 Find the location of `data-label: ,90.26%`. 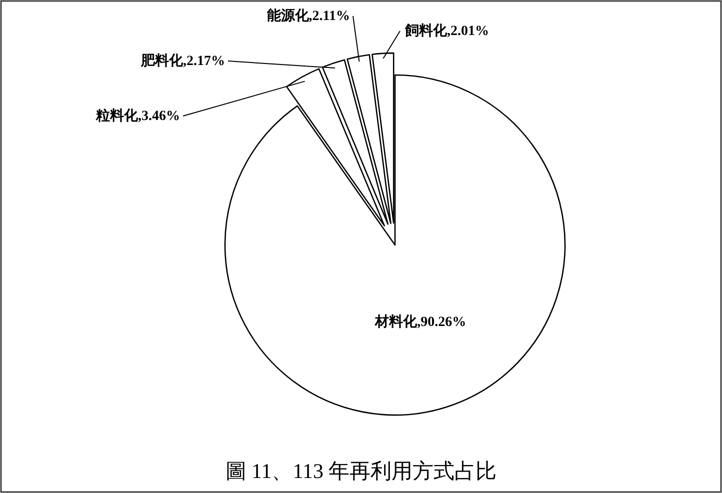

data-label: ,90.26% is located at coordinates (441, 322).